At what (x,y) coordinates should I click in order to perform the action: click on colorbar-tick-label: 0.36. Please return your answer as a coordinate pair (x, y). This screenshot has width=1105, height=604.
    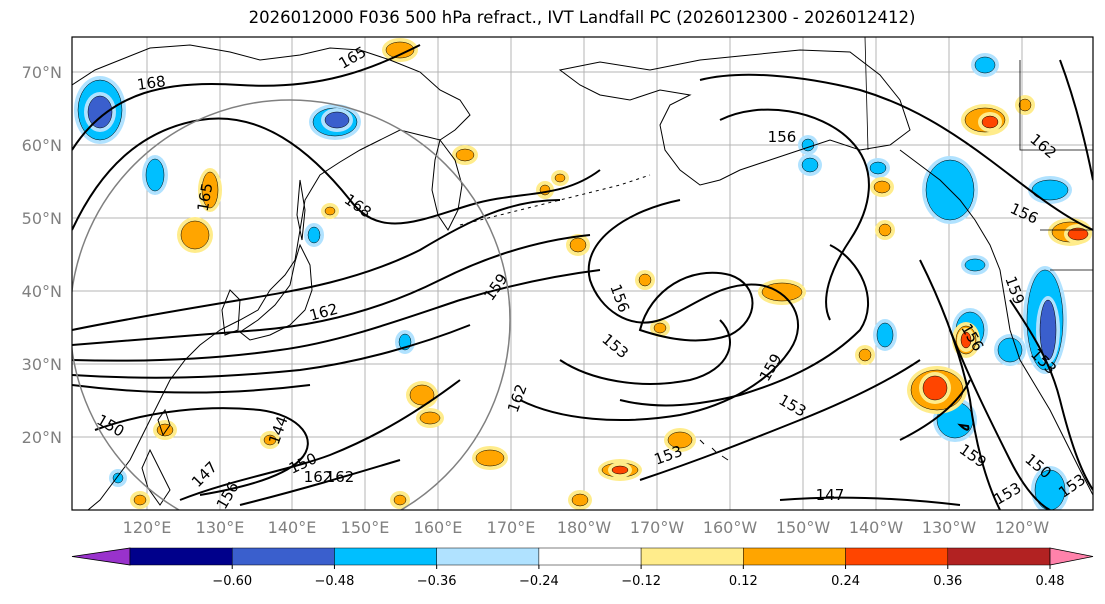
    Looking at the image, I should click on (947, 581).